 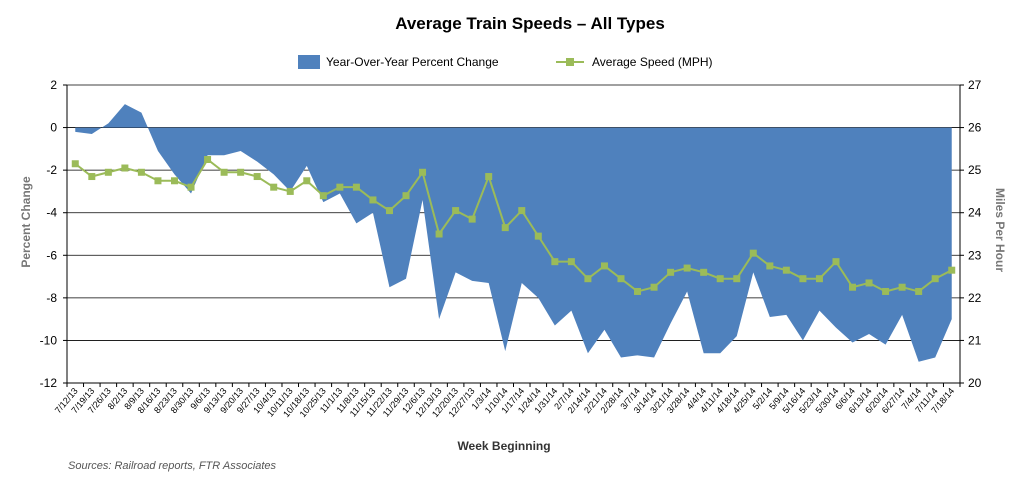 I want to click on left-tick-label: 0, so click(x=53, y=128).